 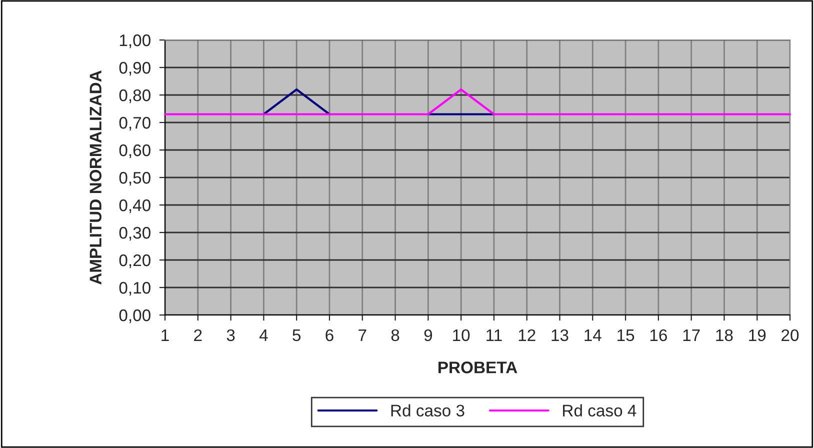 What do you see at coordinates (134, 96) in the screenshot?
I see `y-tick-label: 0,80` at bounding box center [134, 96].